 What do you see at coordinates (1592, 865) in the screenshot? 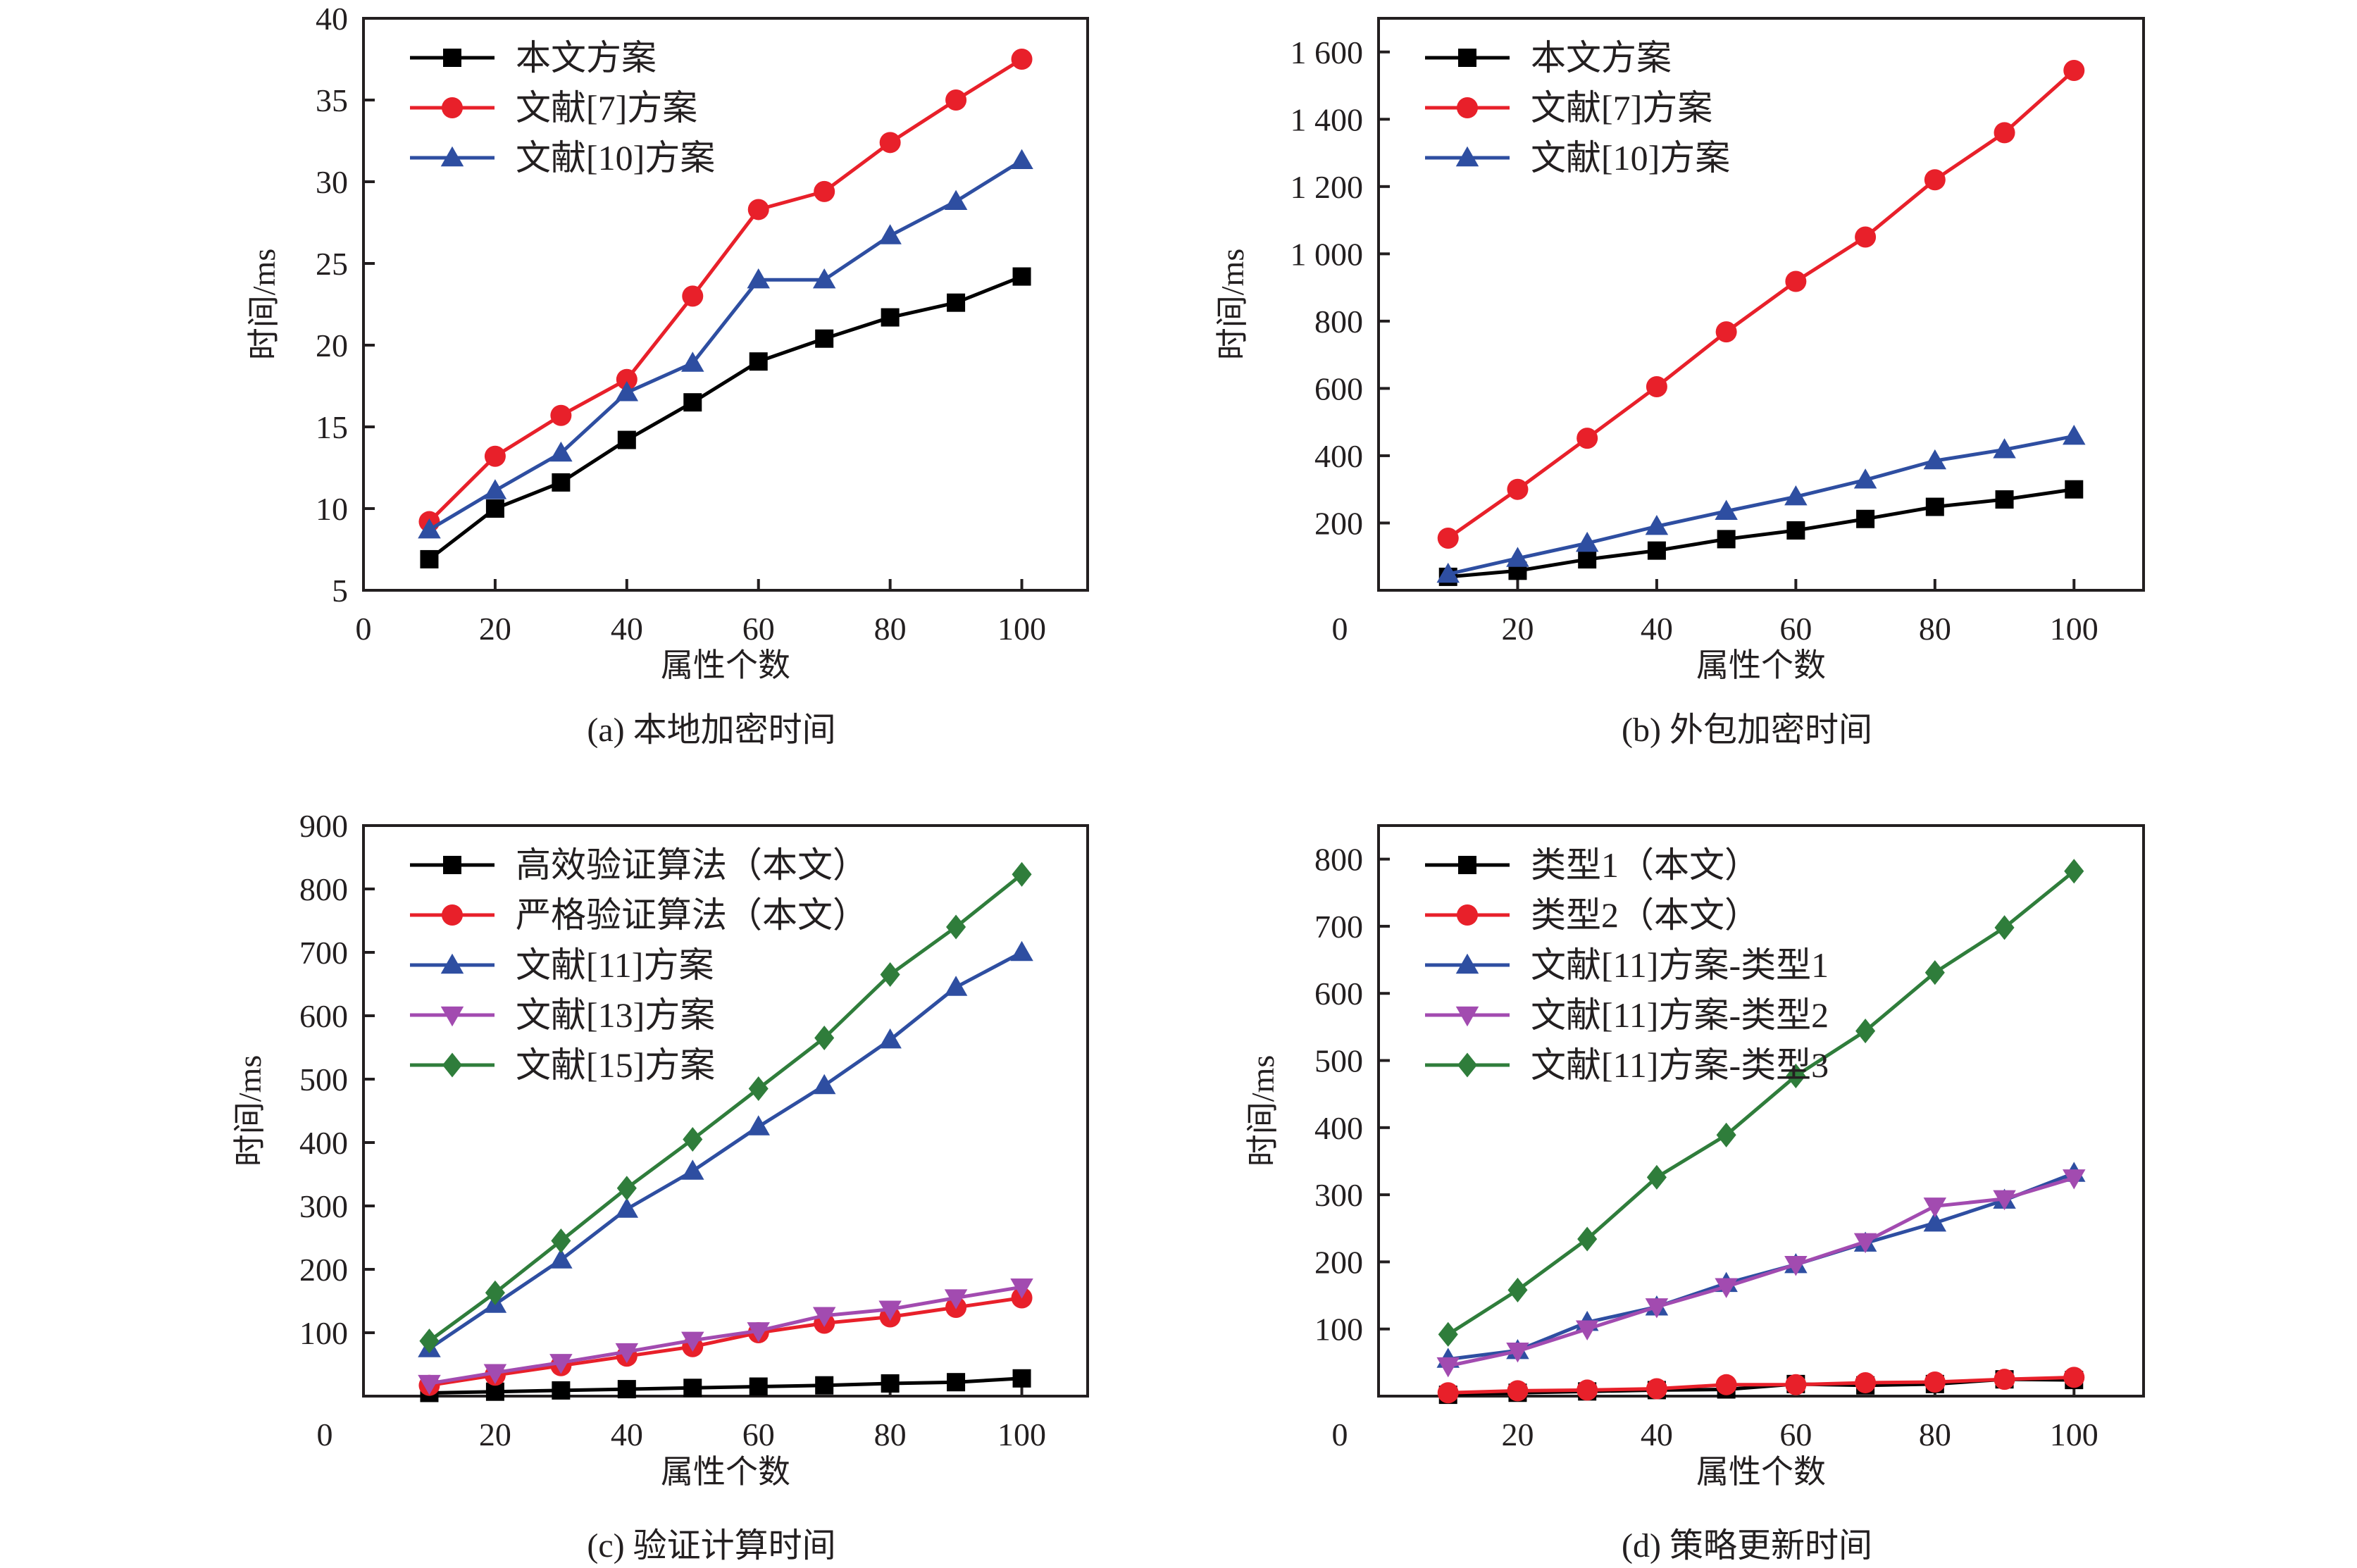
I see `legend-item: 类型1（本文）` at bounding box center [1592, 865].